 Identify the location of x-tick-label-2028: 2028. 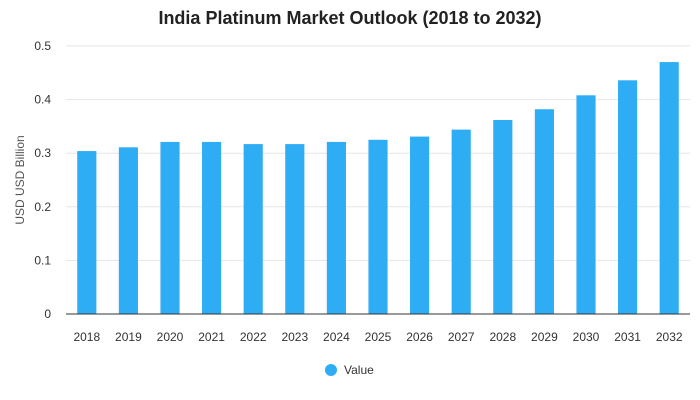
(502, 337).